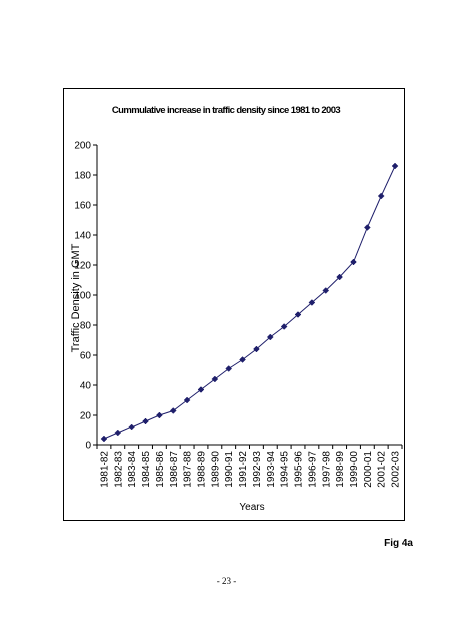 This screenshot has height=640, width=453. Describe the element at coordinates (88, 446) in the screenshot. I see `y-tick-label: 0` at that location.